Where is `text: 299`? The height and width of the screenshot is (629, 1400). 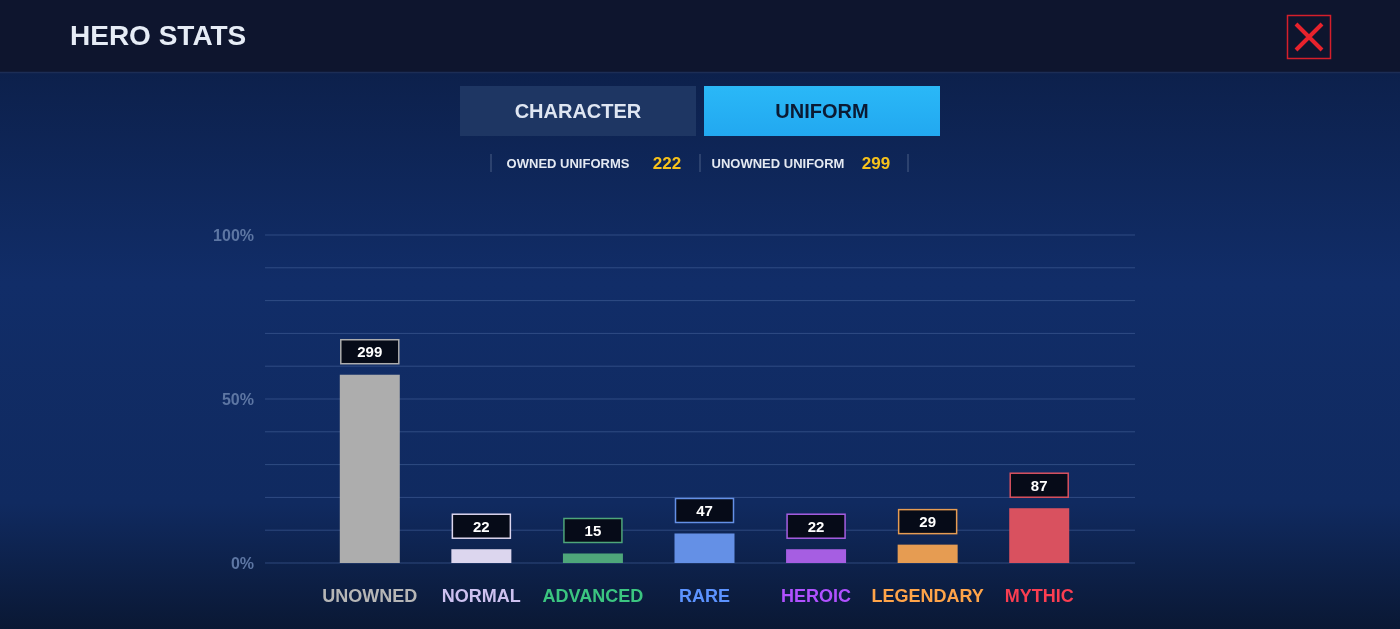 text: 299 is located at coordinates (876, 163).